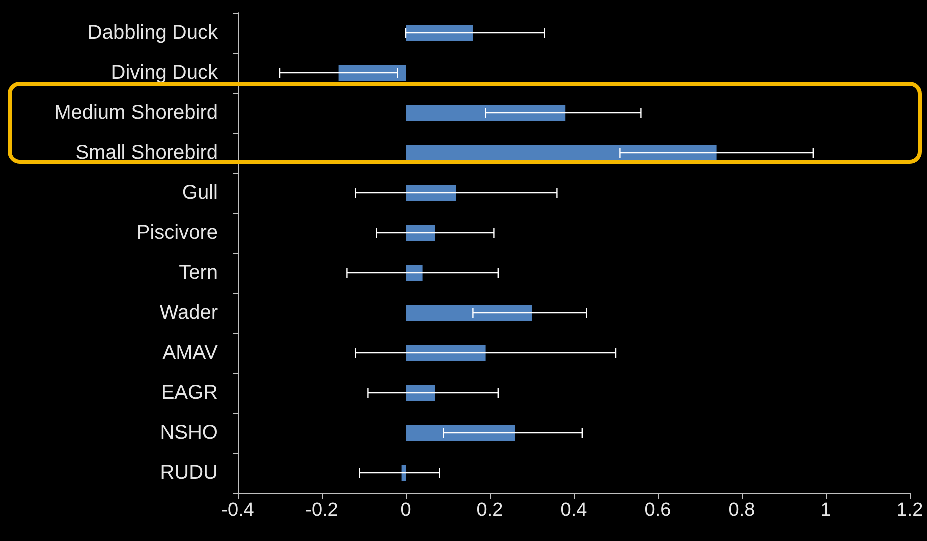  I want to click on x-tick-label: 0.6, so click(658, 510).